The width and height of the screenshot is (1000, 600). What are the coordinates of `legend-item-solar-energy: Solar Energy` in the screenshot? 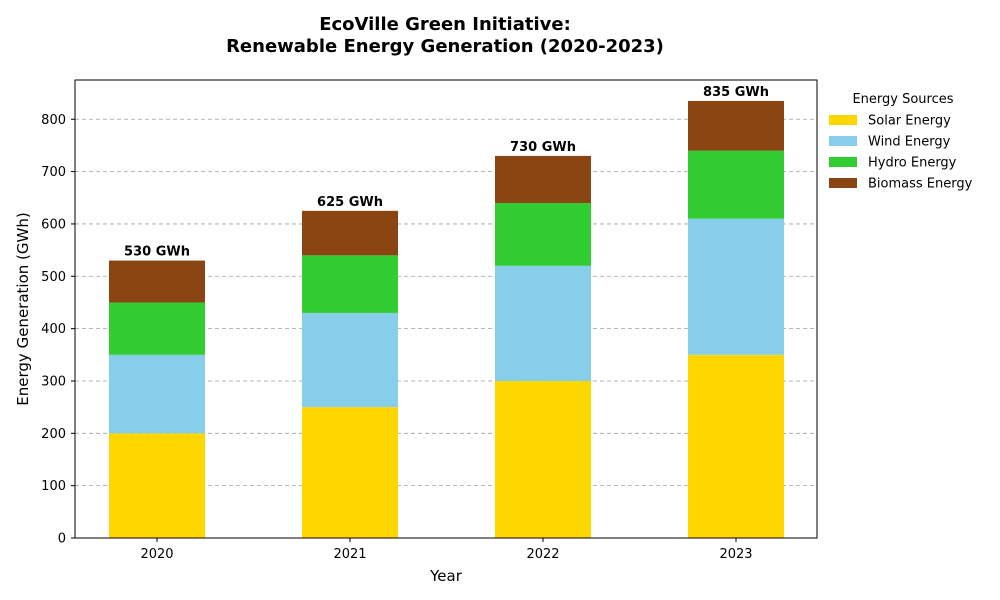 It's located at (890, 121).